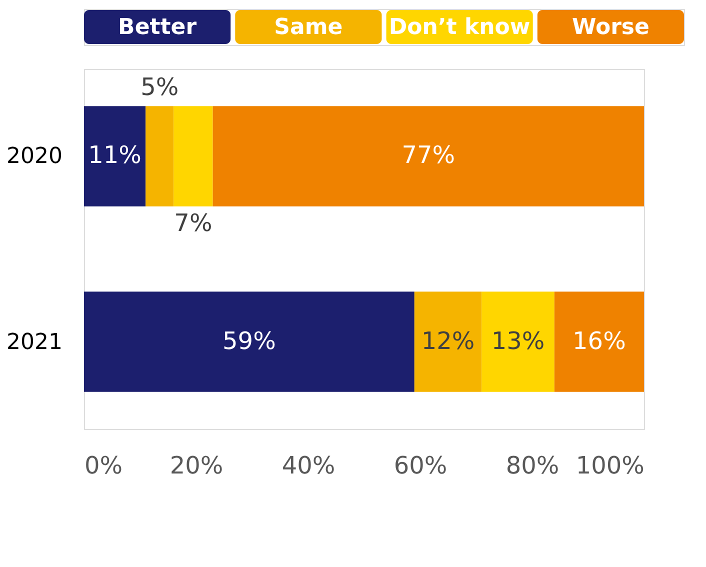 The width and height of the screenshot is (706, 567). What do you see at coordinates (115, 155) in the screenshot?
I see `text: 11%` at bounding box center [115, 155].